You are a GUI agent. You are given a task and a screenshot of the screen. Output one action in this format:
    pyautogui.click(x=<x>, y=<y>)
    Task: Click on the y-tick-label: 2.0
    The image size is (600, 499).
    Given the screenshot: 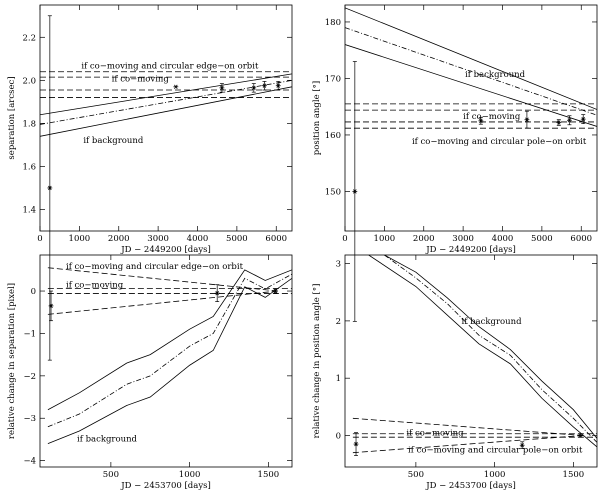 What is the action you would take?
    pyautogui.click(x=29, y=81)
    